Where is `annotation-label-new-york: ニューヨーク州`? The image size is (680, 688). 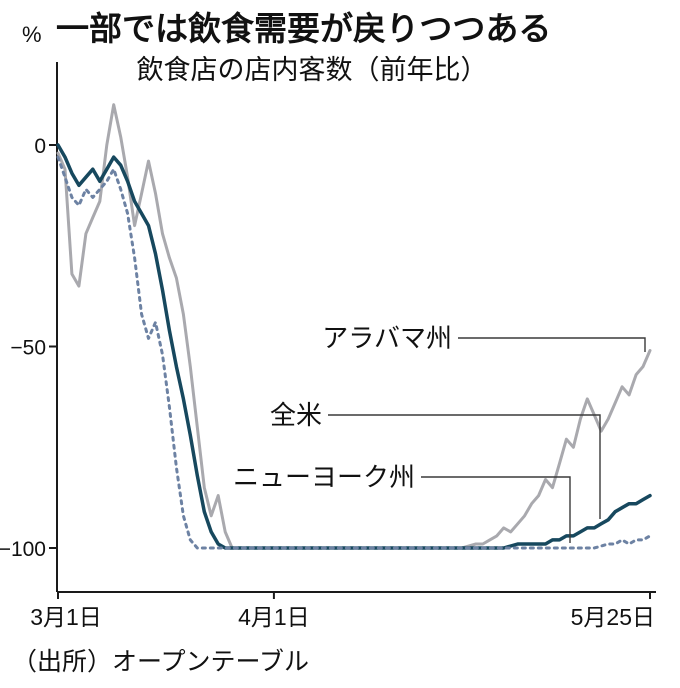
annotation-label-new-york: ニューヨーク州 is located at coordinates (324, 477).